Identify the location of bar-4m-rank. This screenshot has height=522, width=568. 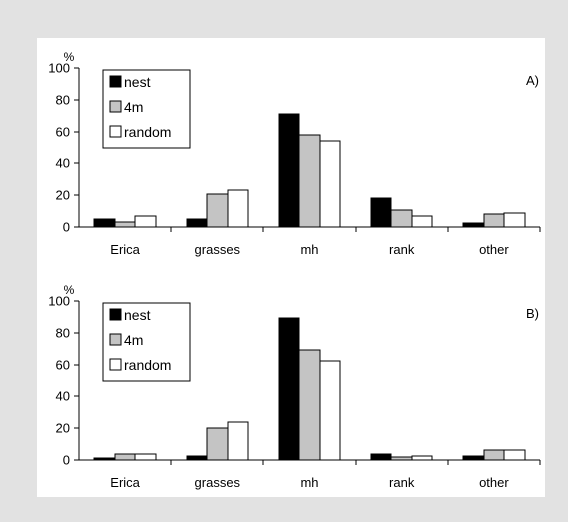
(401, 218).